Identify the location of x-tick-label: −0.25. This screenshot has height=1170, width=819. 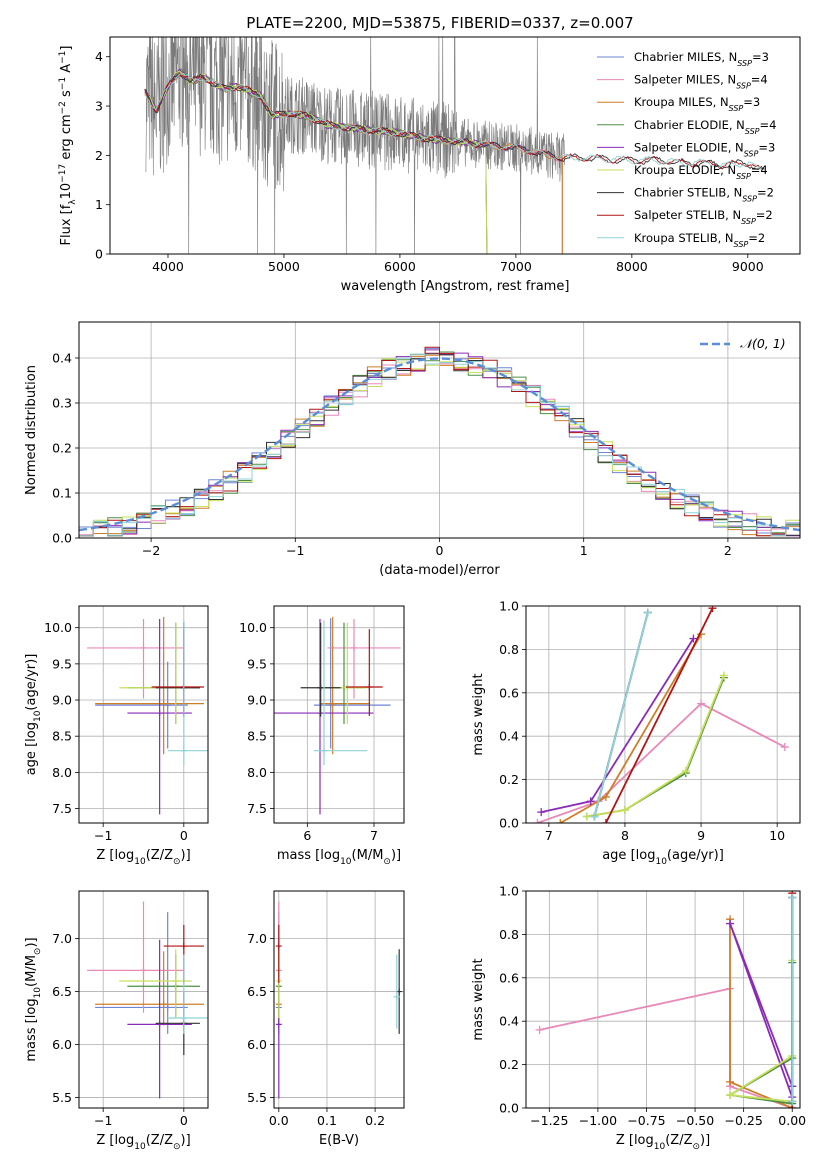
(743, 1120).